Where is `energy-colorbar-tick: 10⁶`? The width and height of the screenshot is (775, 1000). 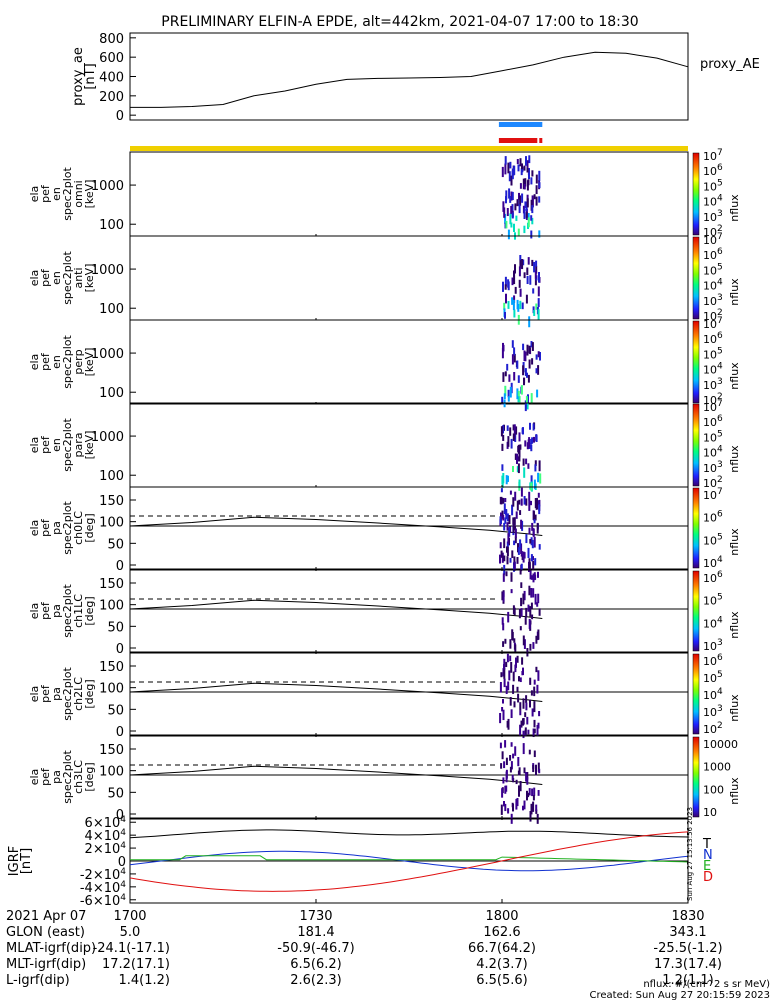
energy-colorbar-tick: 10⁶ is located at coordinates (713, 338).